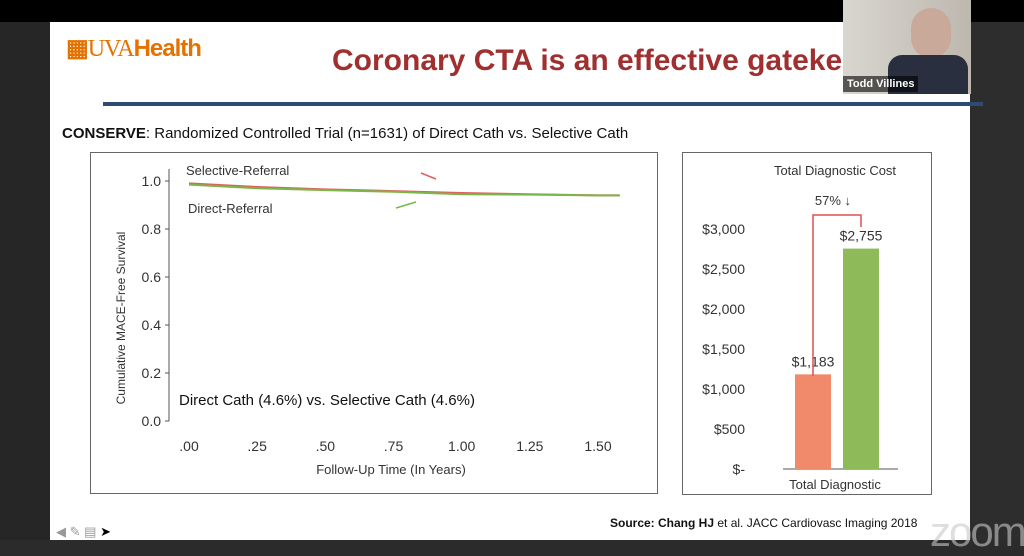 The width and height of the screenshot is (1024, 556). I want to click on y-tick-label: 1.0, so click(152, 181).